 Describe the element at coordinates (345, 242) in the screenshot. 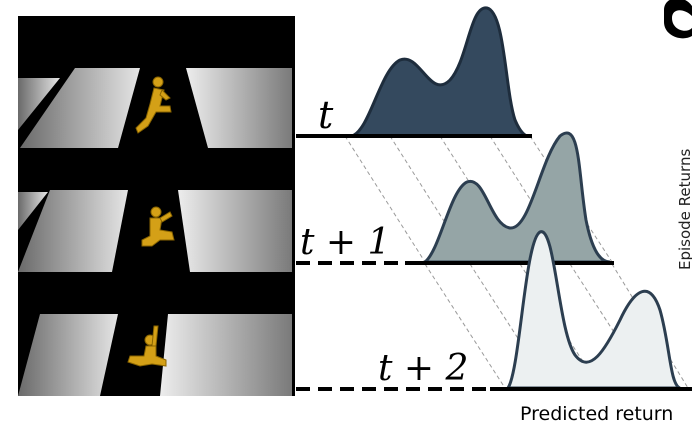

I see `time-label: t + 1` at that location.